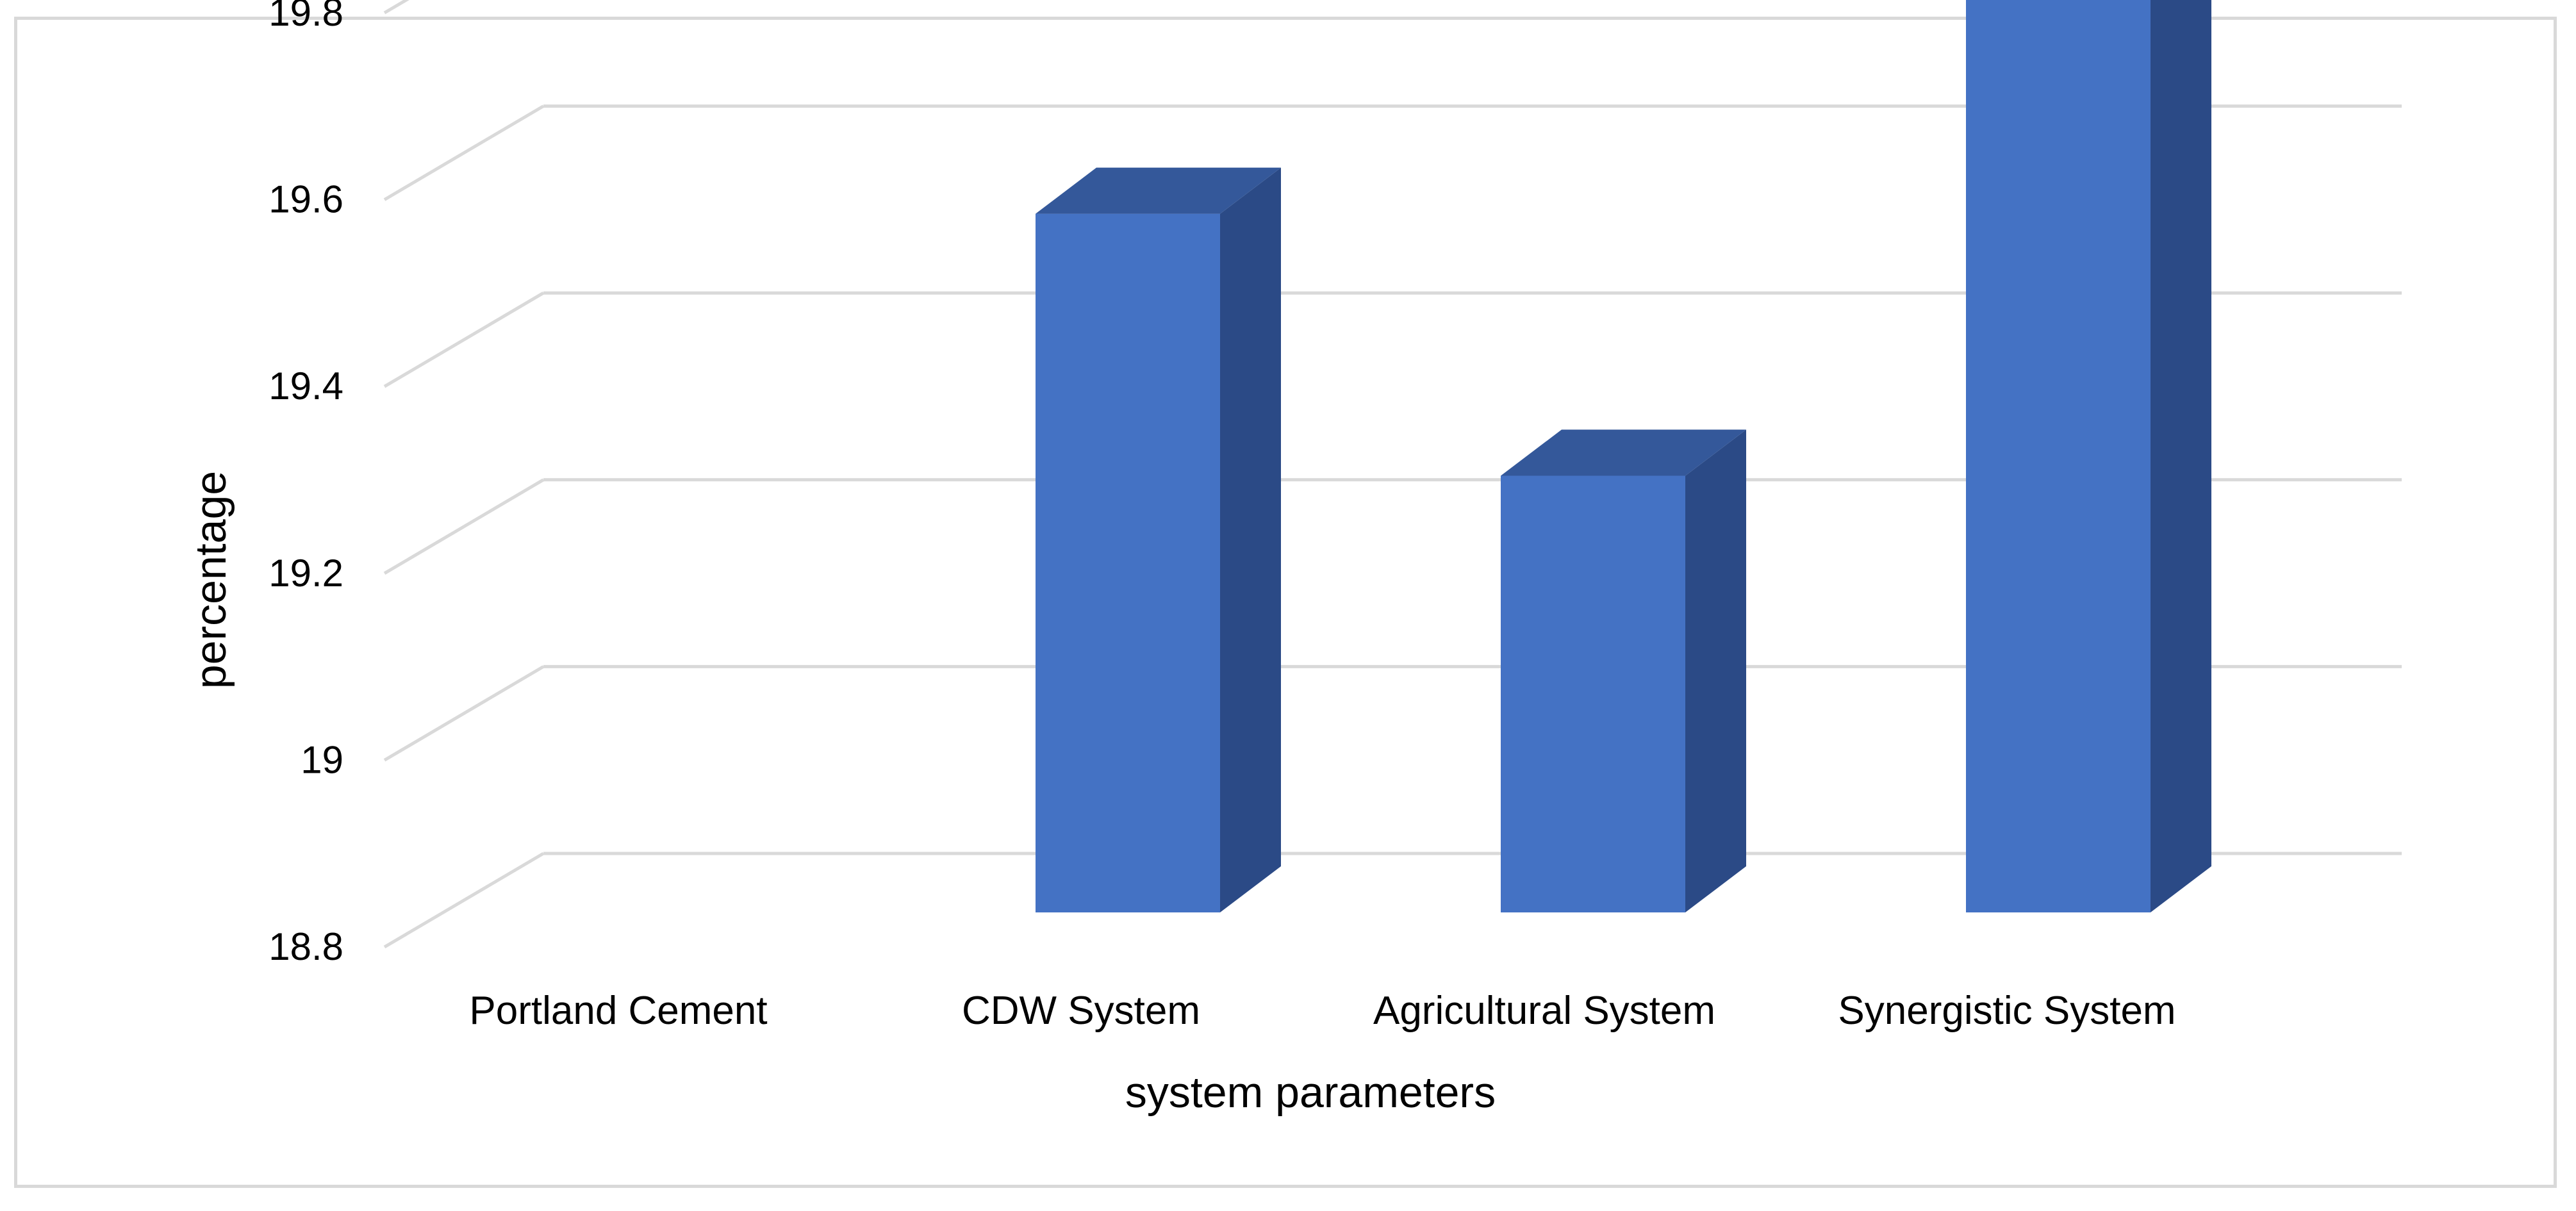 The height and width of the screenshot is (1211, 2576). What do you see at coordinates (1310, 1092) in the screenshot?
I see `x-axis-title: system parameters` at bounding box center [1310, 1092].